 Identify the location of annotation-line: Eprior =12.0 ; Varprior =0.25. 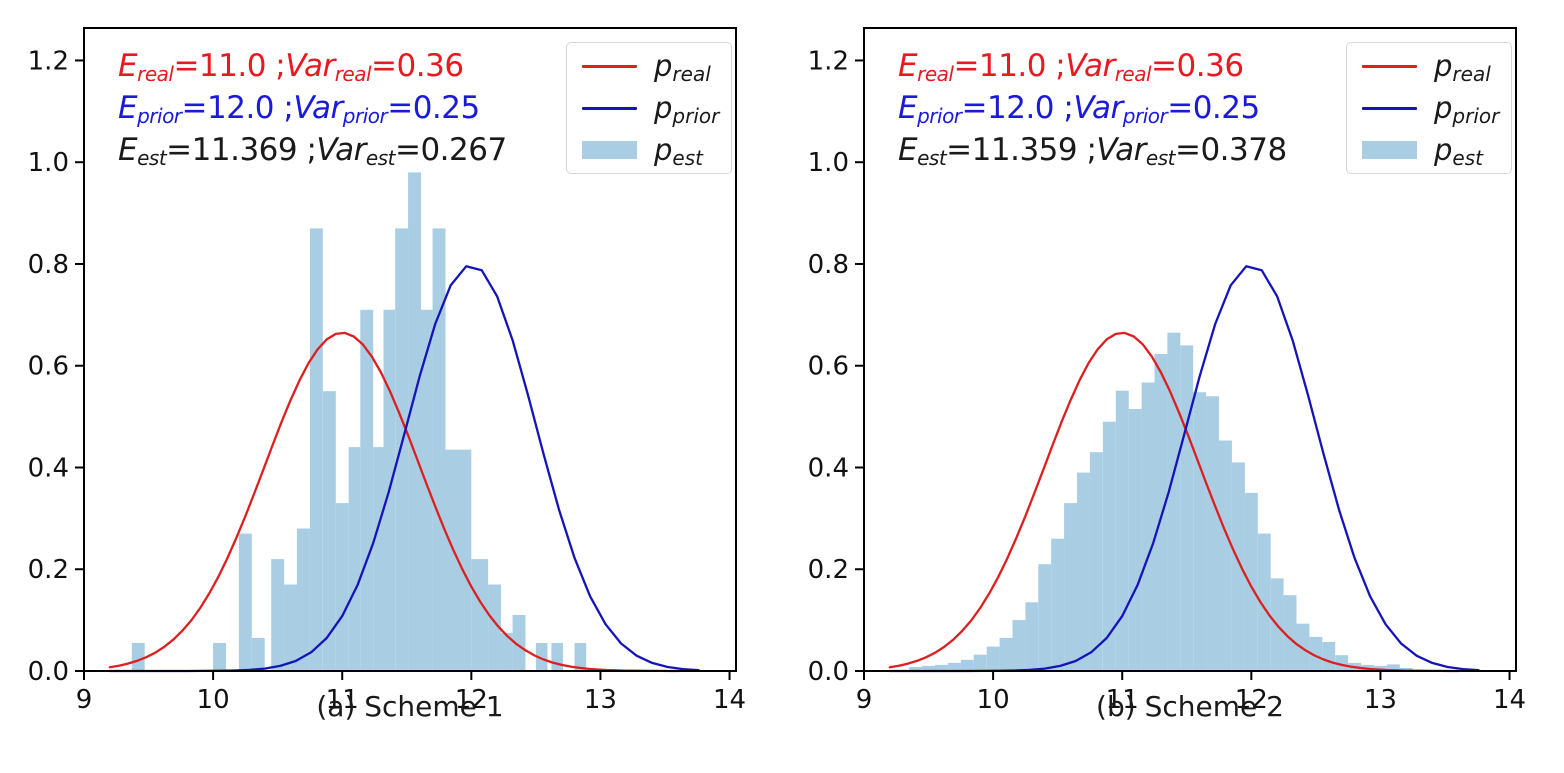
(1079, 109).